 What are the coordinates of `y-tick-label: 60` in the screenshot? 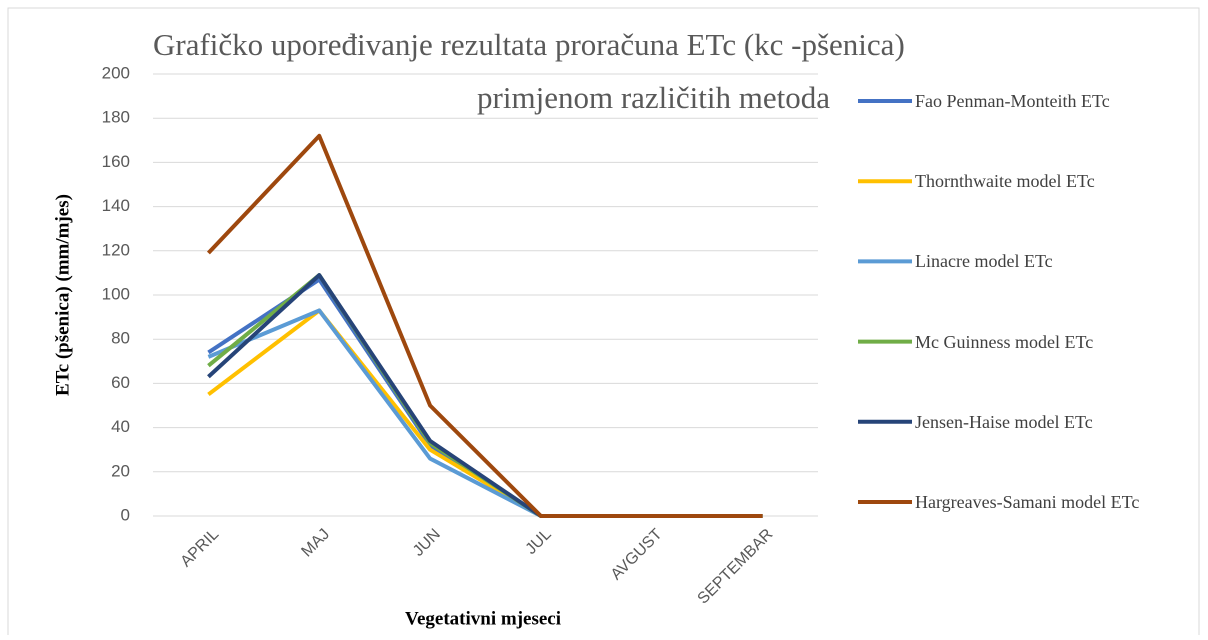 It's located at (120, 382).